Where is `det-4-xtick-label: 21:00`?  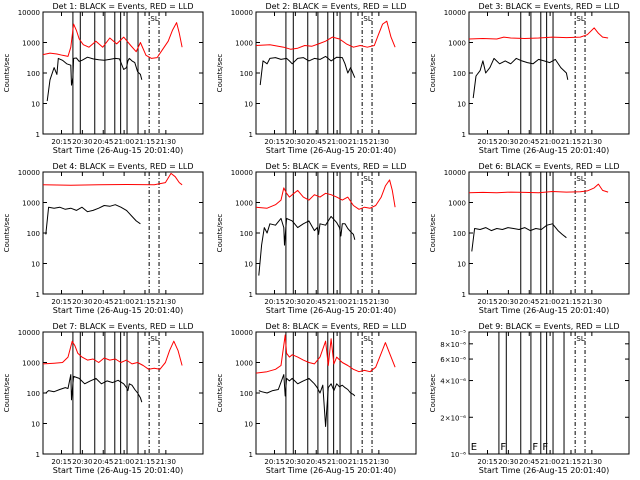 det-4-xtick-label: 21:00 is located at coordinates (124, 302).